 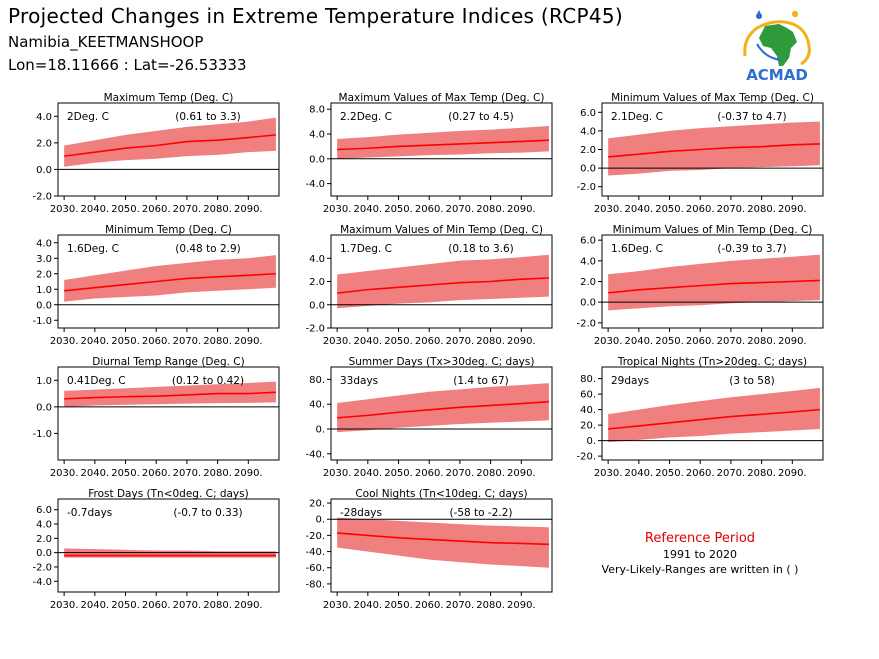 What do you see at coordinates (588, 113) in the screenshot?
I see `y-tick-label-txn: 6.0` at bounding box center [588, 113].